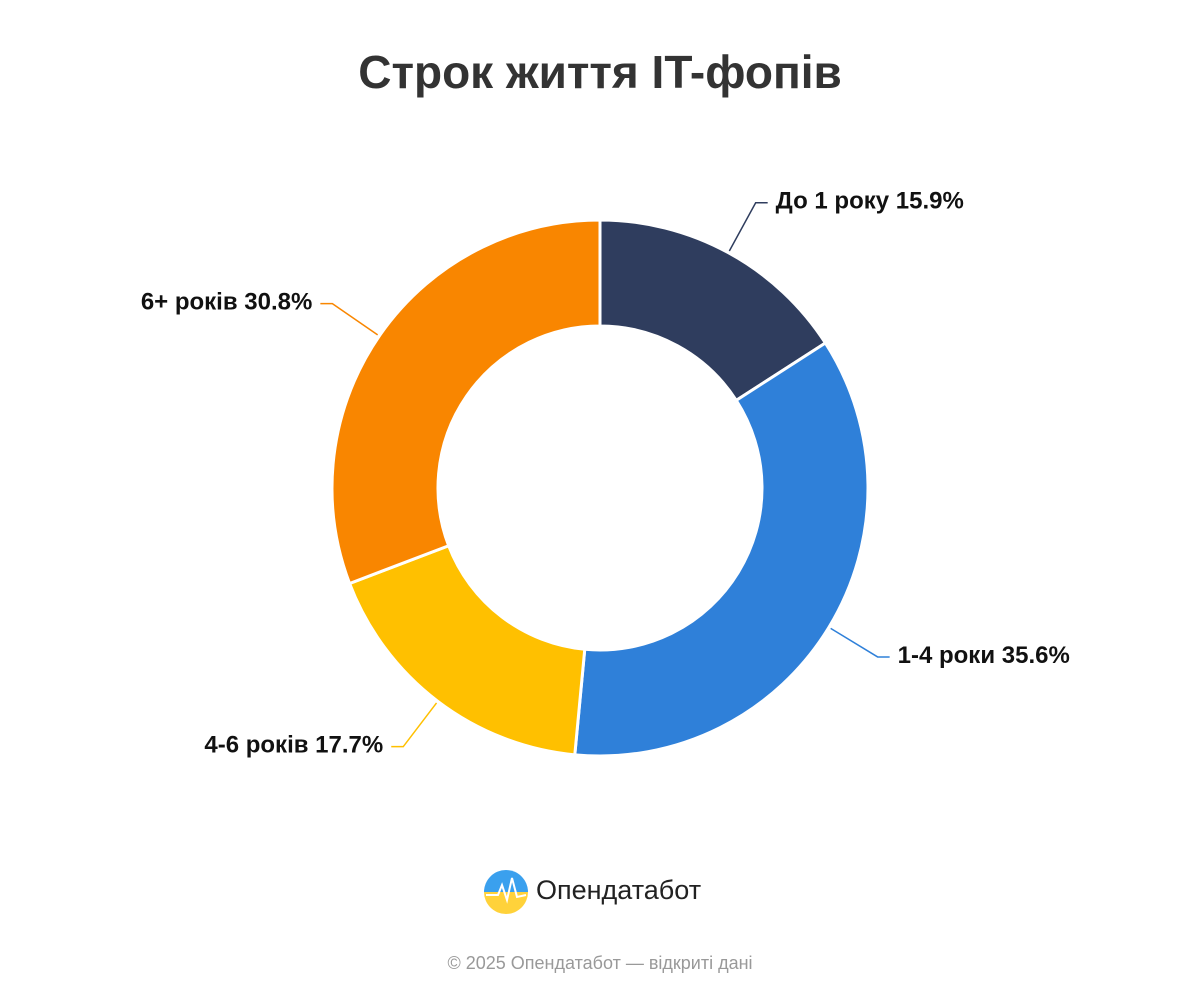 This screenshot has height=1000, width=1200. Describe the element at coordinates (600, 72) in the screenshot. I see `chart-title: Строк життя IT-фопів` at that location.